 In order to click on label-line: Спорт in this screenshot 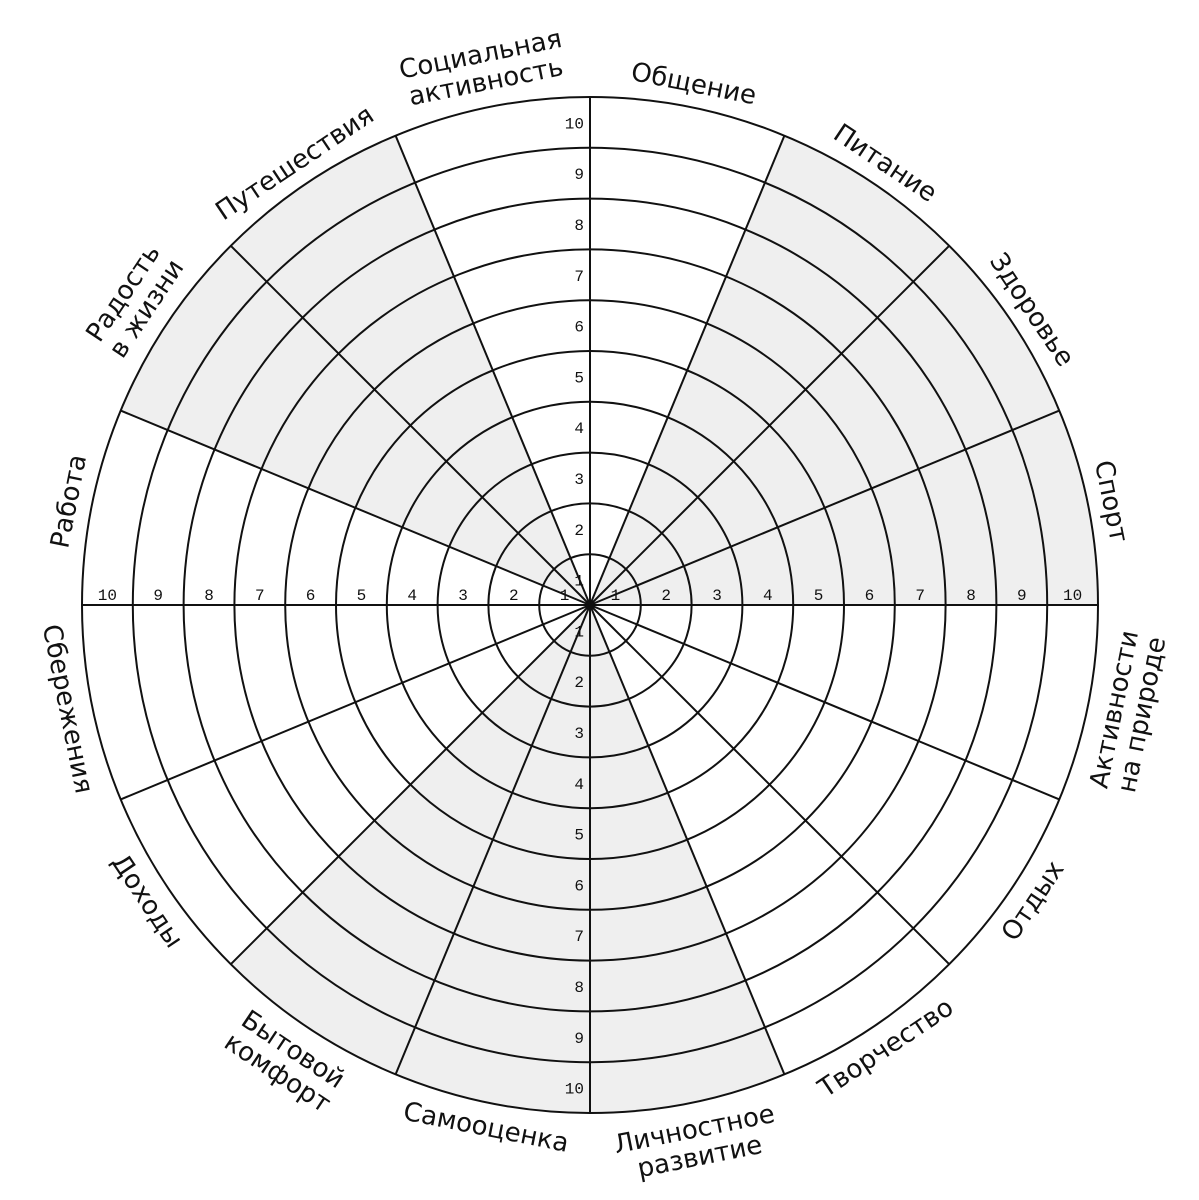, I will do `click(1111, 501)`.